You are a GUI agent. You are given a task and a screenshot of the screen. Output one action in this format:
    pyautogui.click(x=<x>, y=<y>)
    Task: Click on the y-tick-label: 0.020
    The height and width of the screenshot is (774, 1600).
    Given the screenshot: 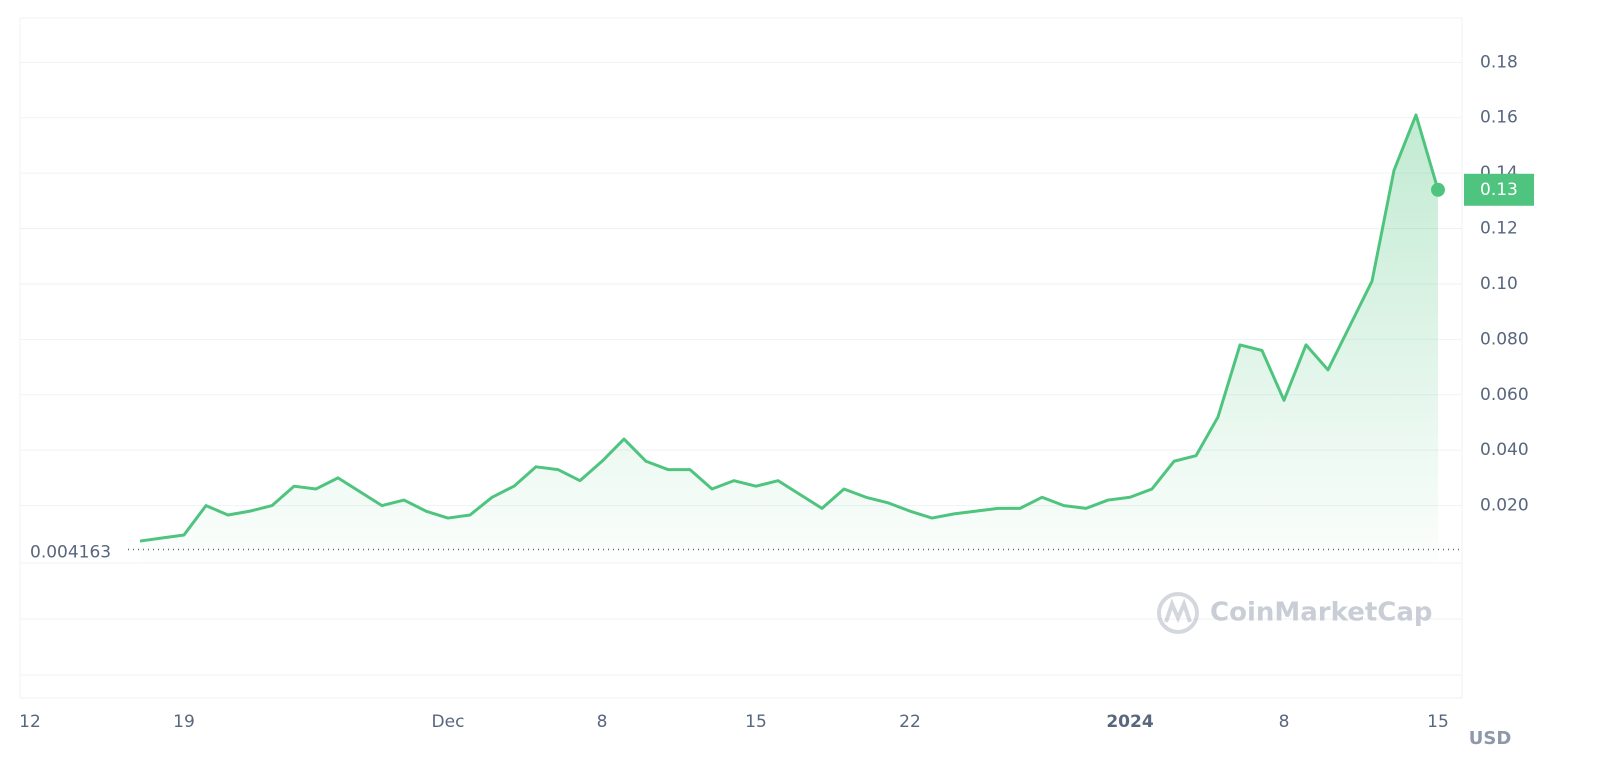 What is the action you would take?
    pyautogui.click(x=1504, y=506)
    